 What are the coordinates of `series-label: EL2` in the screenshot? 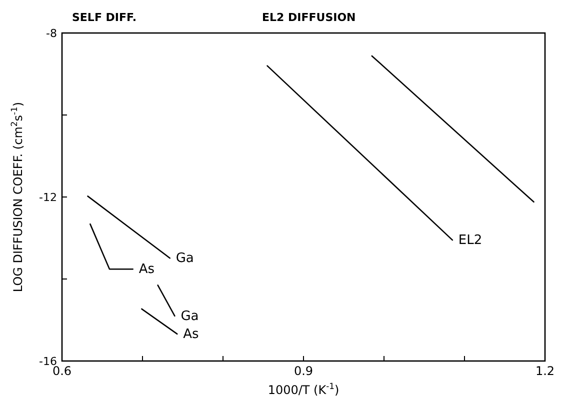 It's located at (470, 240).